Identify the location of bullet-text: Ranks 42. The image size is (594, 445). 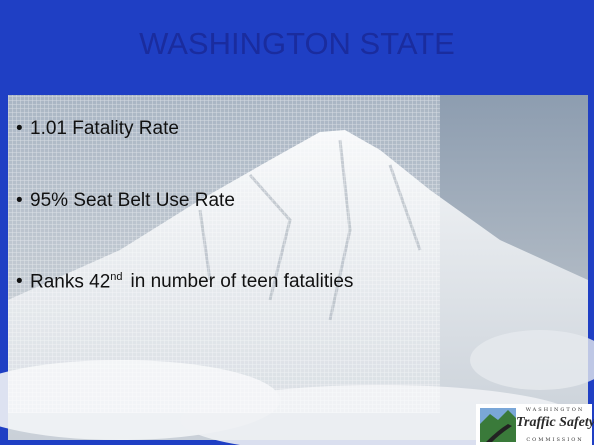
(70, 282).